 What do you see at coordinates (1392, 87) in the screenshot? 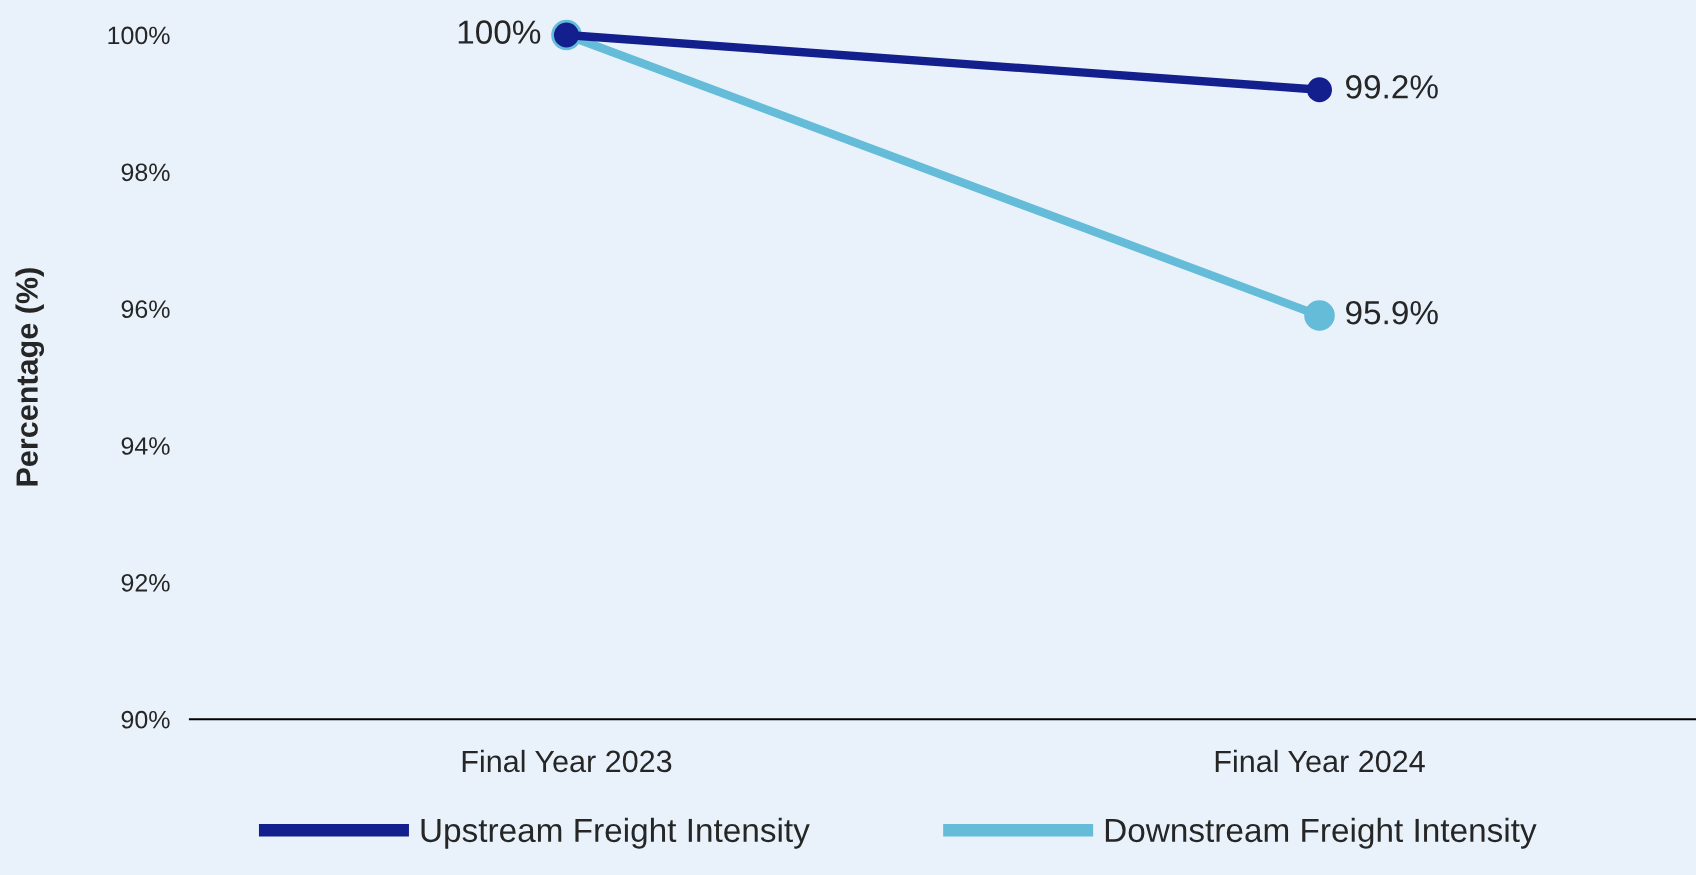
I see `data-label: 99.2%` at bounding box center [1392, 87].